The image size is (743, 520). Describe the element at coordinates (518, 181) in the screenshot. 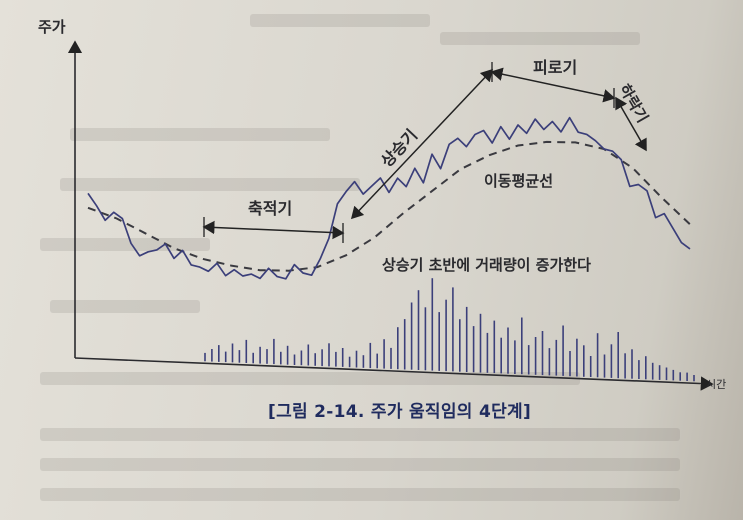

I see `moving-average-label: 이동평균선` at that location.